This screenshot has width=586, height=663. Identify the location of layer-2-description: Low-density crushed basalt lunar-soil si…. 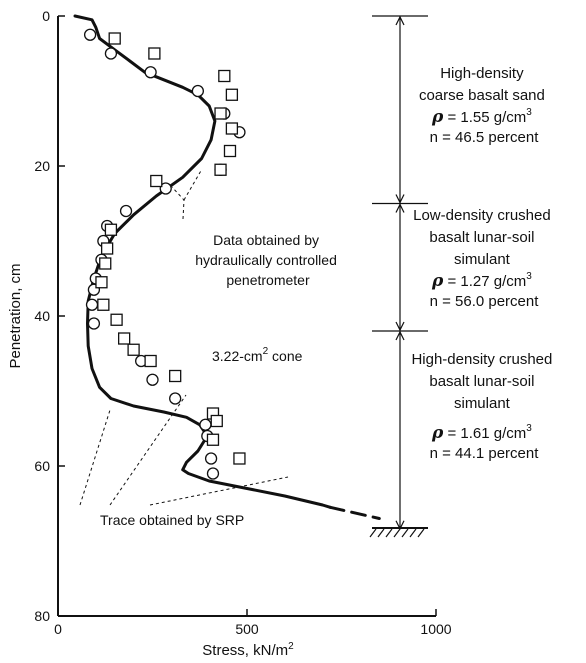
(484, 258).